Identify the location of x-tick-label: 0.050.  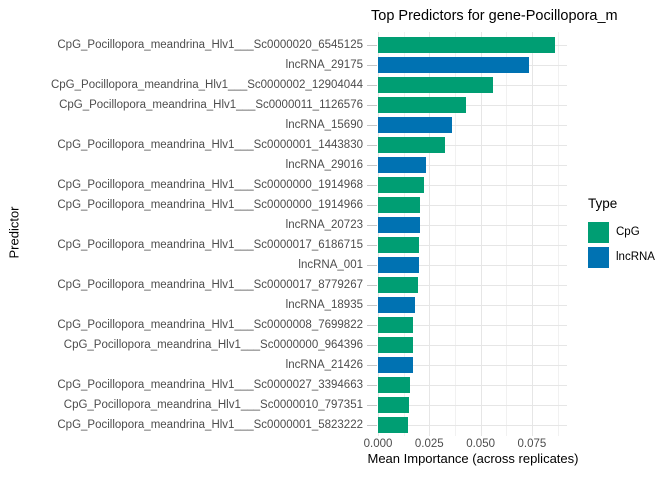
(480, 444).